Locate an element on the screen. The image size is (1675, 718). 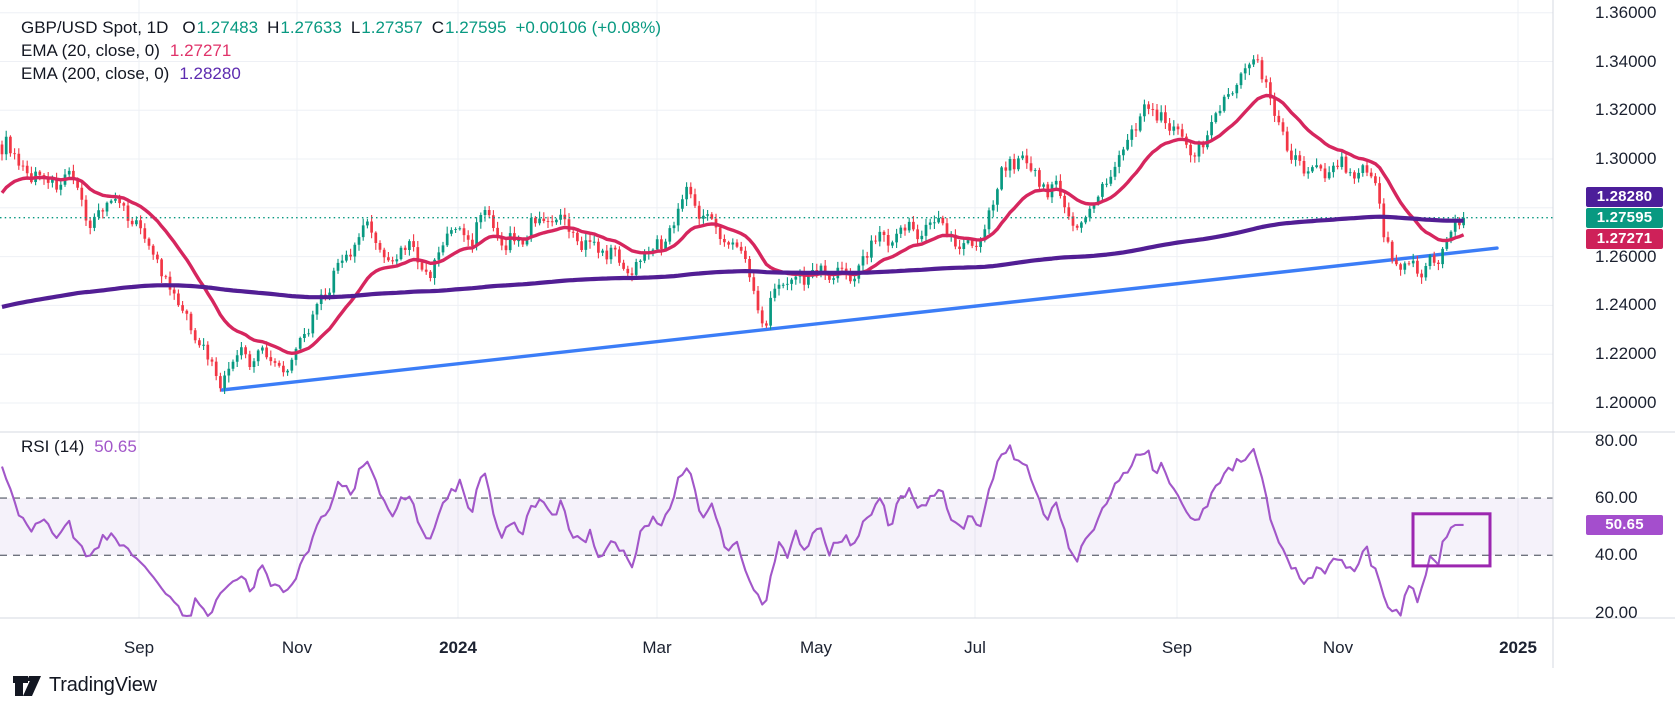
price-axis-label: 1.34000 is located at coordinates (1626, 61).